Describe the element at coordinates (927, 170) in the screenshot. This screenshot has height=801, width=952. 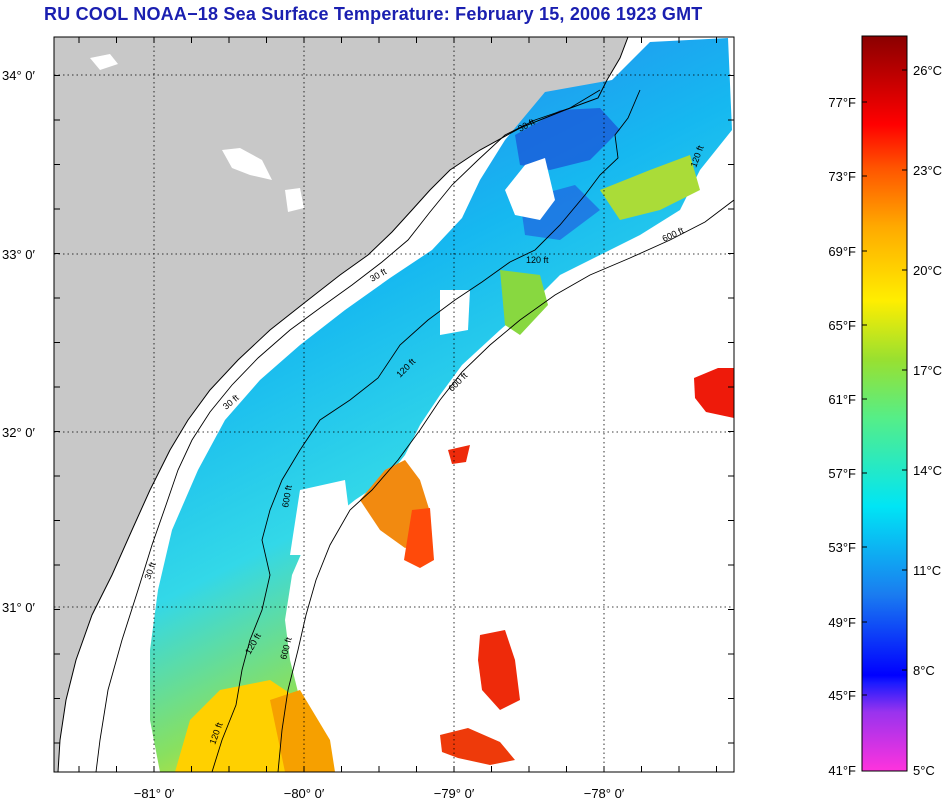
I see `colorbar-celsius-label: 23°C` at that location.